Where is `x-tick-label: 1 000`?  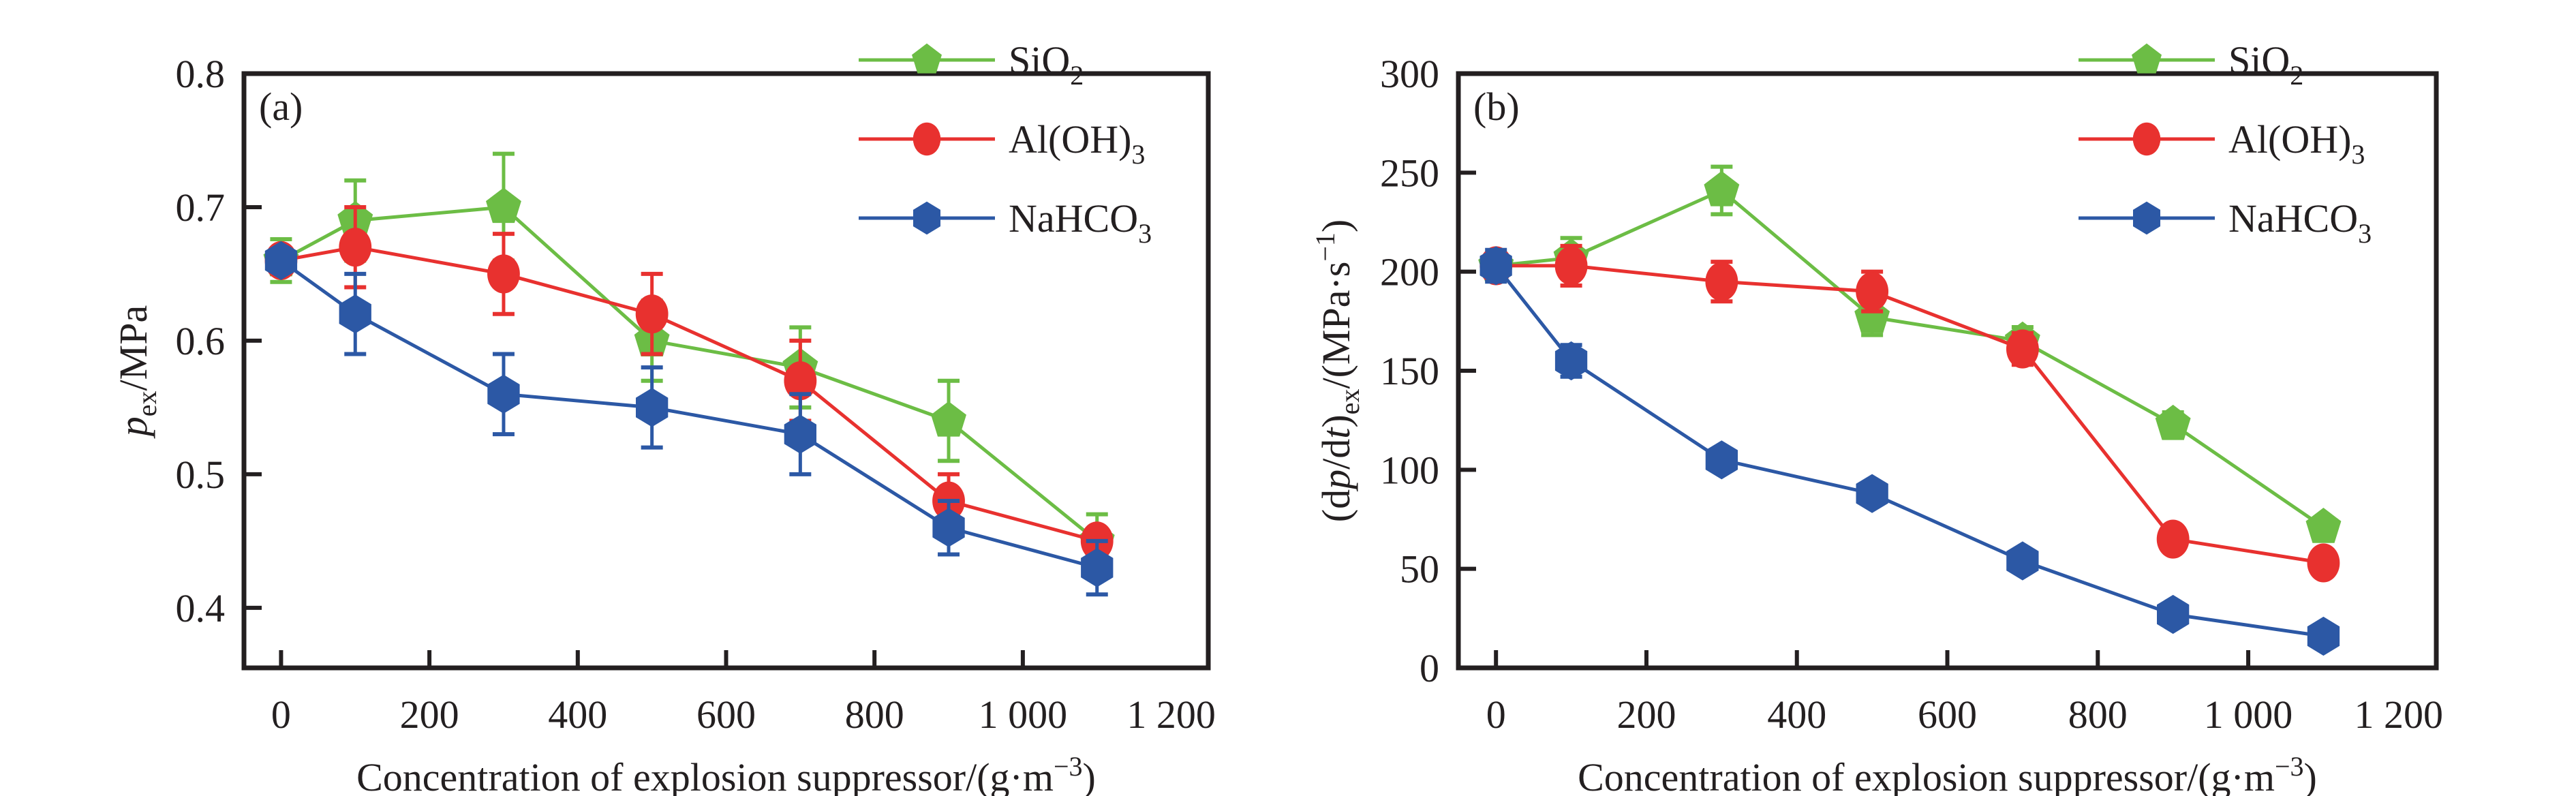
x-tick-label: 1 000 is located at coordinates (2248, 714).